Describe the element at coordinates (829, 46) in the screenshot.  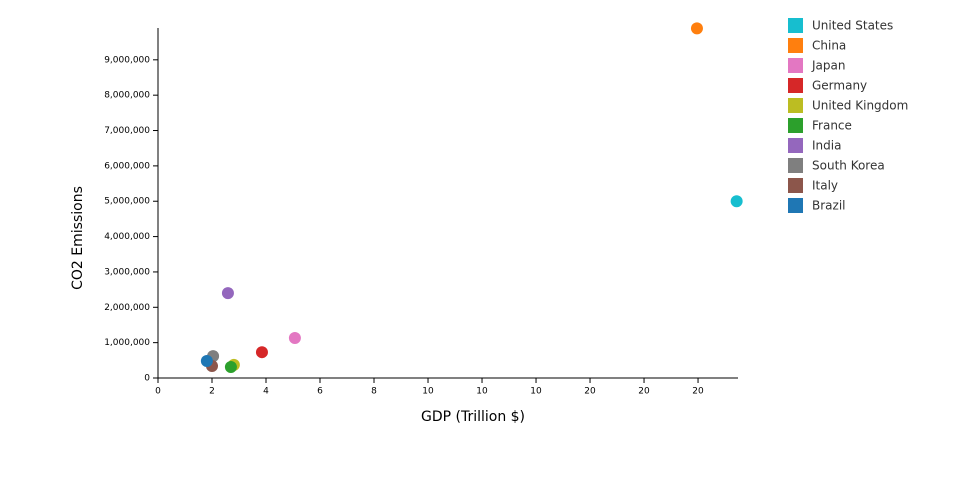
I see `legend-label: China` at that location.